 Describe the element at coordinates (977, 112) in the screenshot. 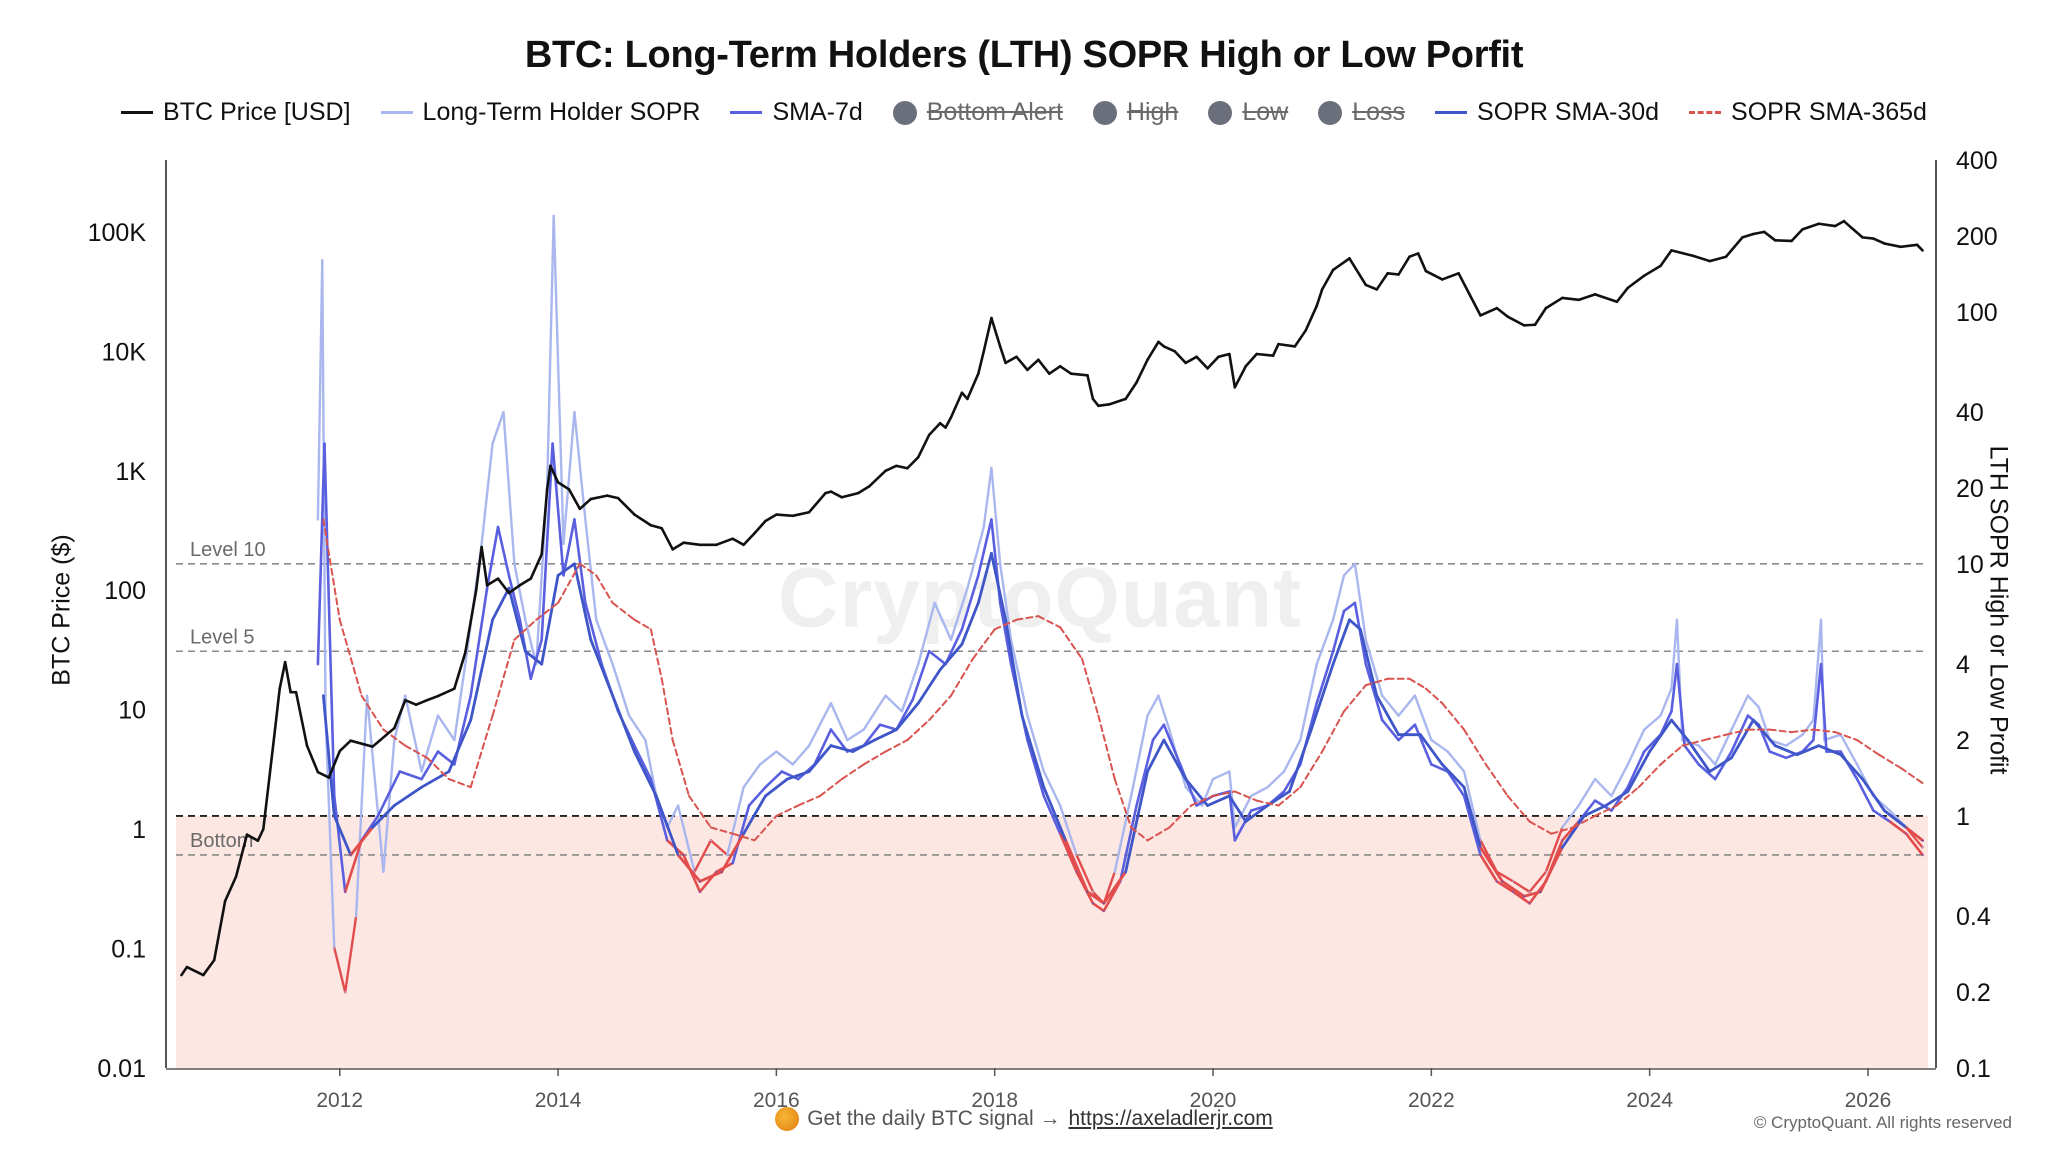

I see `legend-item: Bottom Alert` at that location.